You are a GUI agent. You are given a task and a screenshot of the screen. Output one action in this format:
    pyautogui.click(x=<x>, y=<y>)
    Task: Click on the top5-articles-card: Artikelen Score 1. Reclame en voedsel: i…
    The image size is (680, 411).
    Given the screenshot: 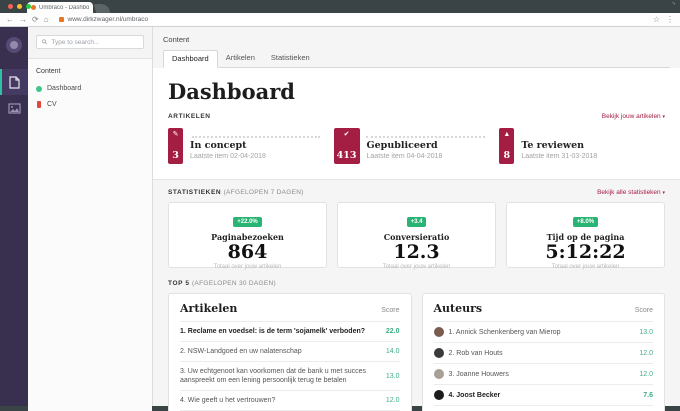 What is the action you would take?
    pyautogui.click(x=290, y=352)
    